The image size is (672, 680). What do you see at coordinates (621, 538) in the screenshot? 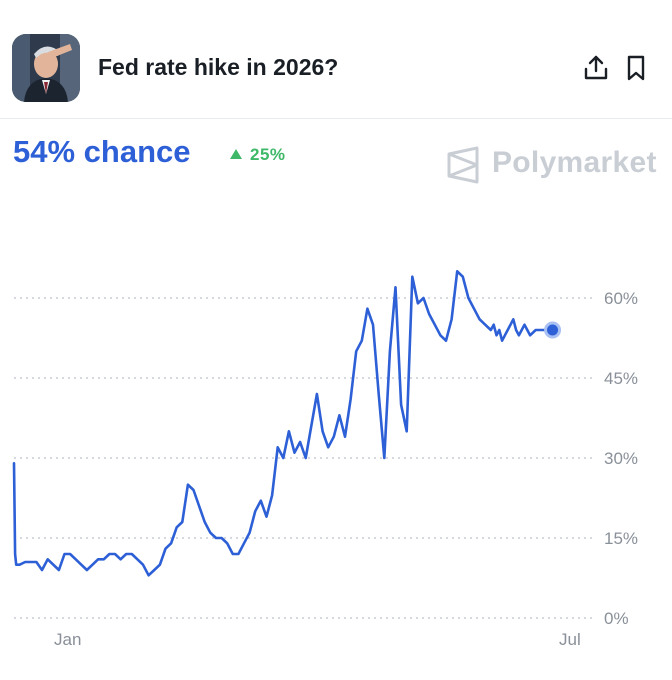
I see `y-tick-label: 15%` at bounding box center [621, 538].